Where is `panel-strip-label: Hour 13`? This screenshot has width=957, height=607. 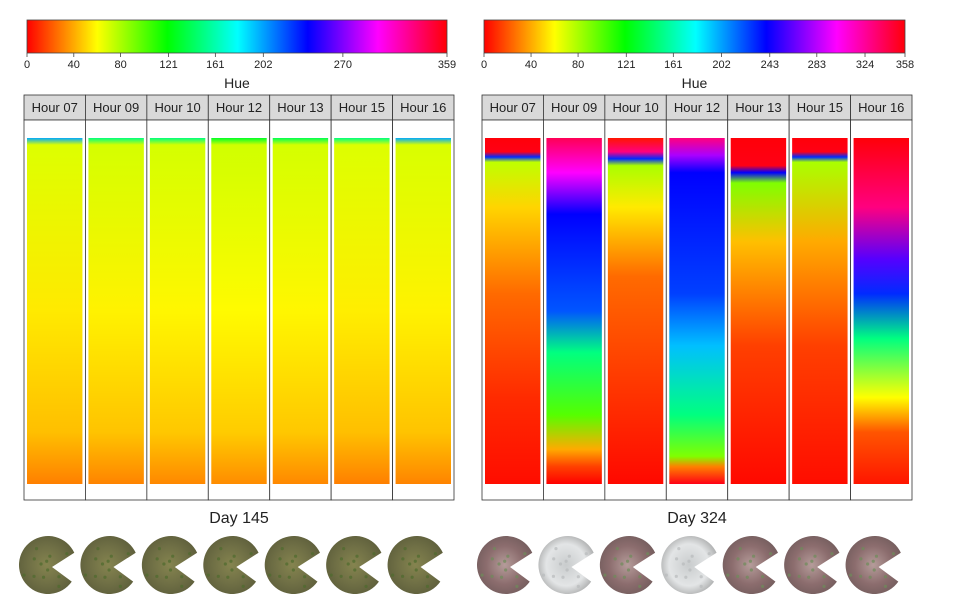
panel-strip-label: Hour 13 is located at coordinates (300, 107).